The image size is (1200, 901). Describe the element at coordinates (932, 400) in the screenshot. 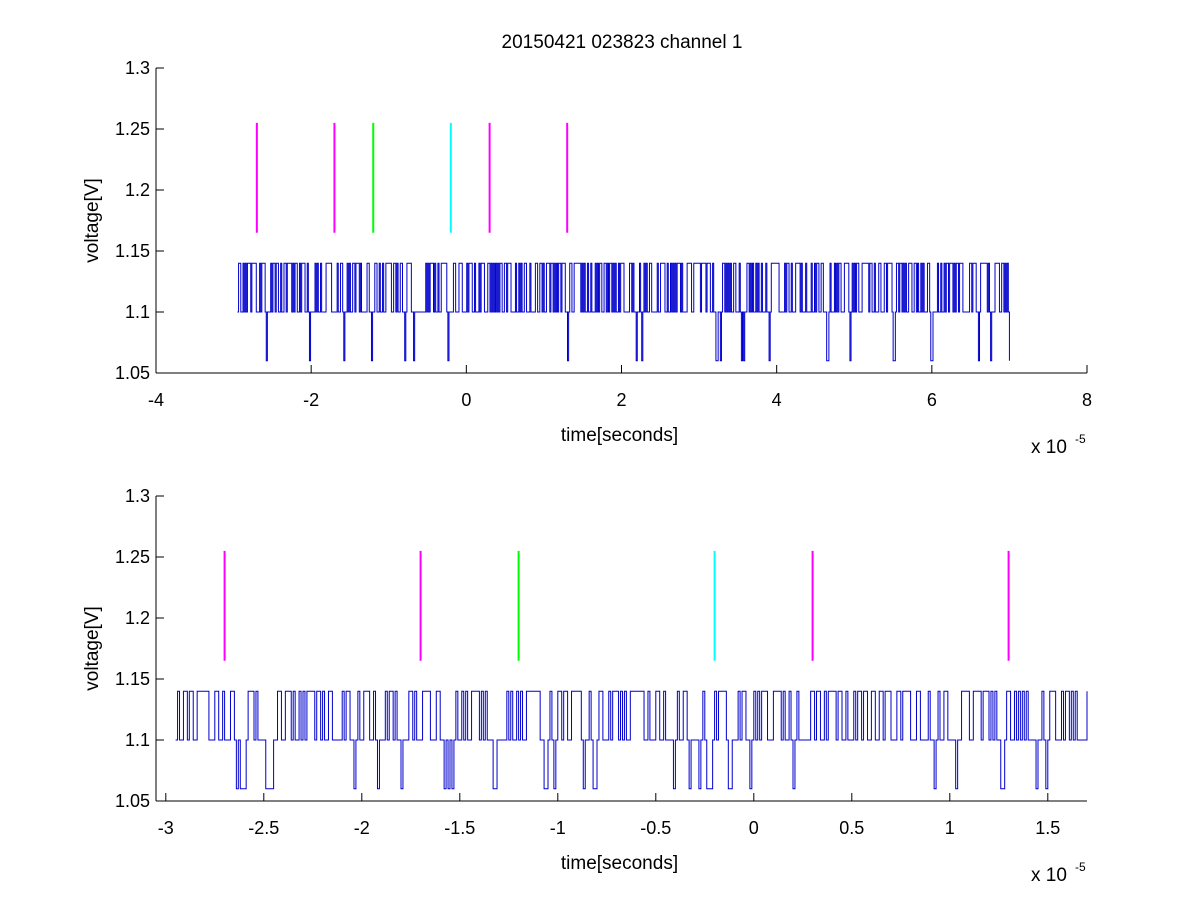

I see `x-tick-label: 6` at that location.